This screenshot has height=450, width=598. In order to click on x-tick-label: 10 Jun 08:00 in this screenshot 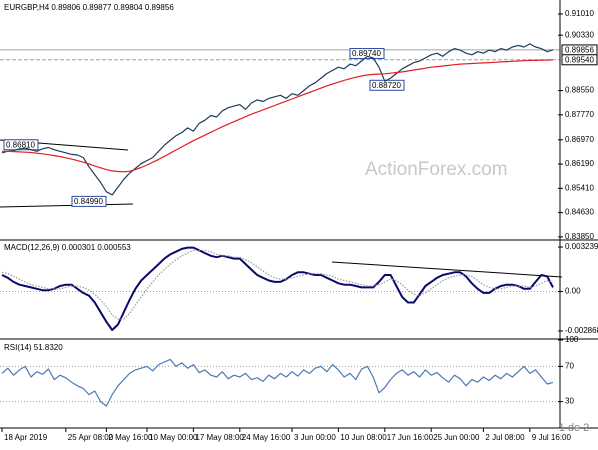, I will do `click(363, 437)`.